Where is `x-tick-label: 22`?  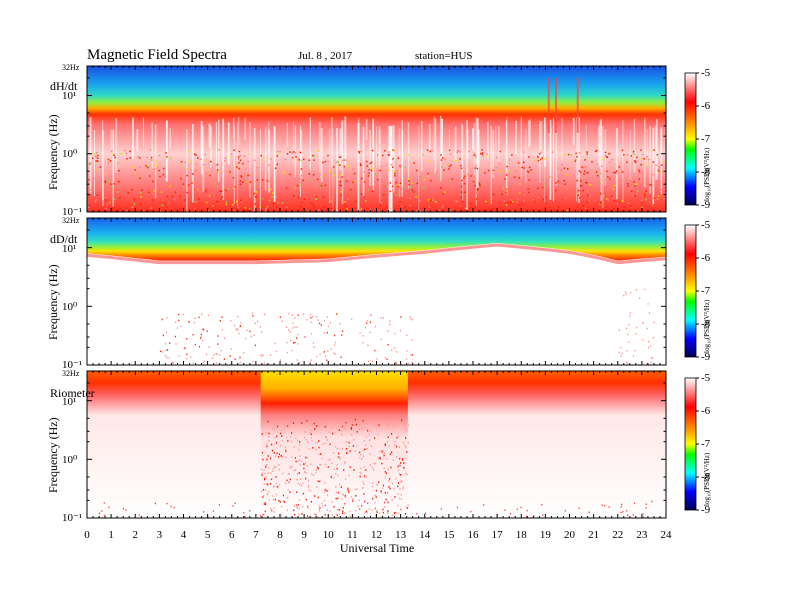 x-tick-label: 22 is located at coordinates (617, 535).